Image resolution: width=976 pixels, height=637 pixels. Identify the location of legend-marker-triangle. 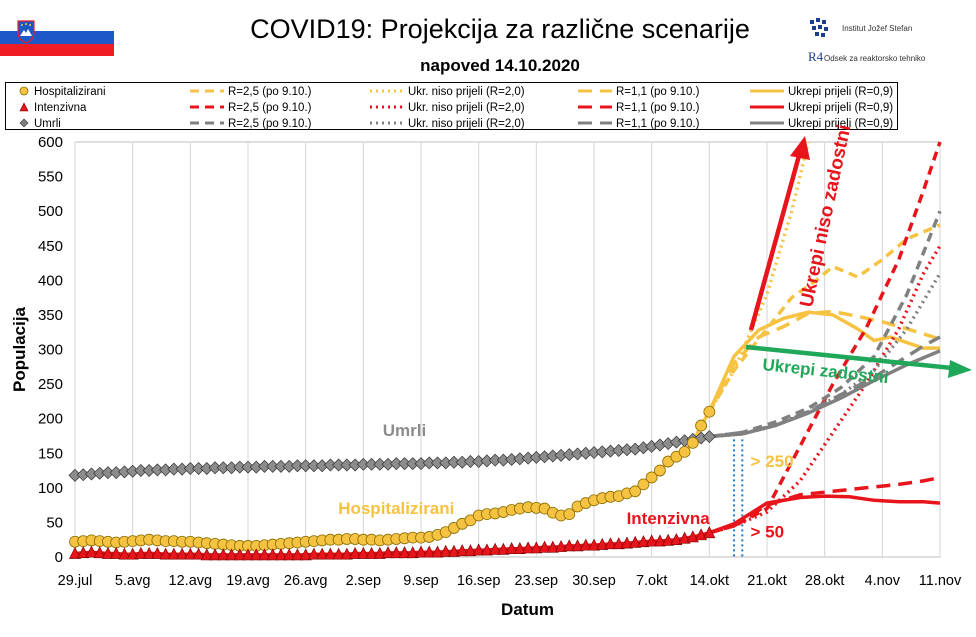
(24, 107).